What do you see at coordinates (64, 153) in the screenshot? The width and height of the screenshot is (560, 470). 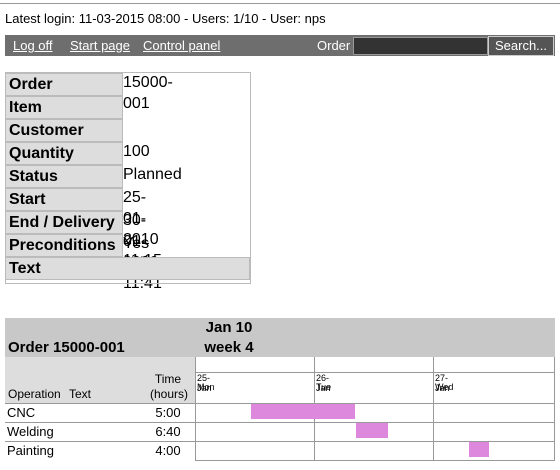 I see `field-label: Quantity` at bounding box center [64, 153].